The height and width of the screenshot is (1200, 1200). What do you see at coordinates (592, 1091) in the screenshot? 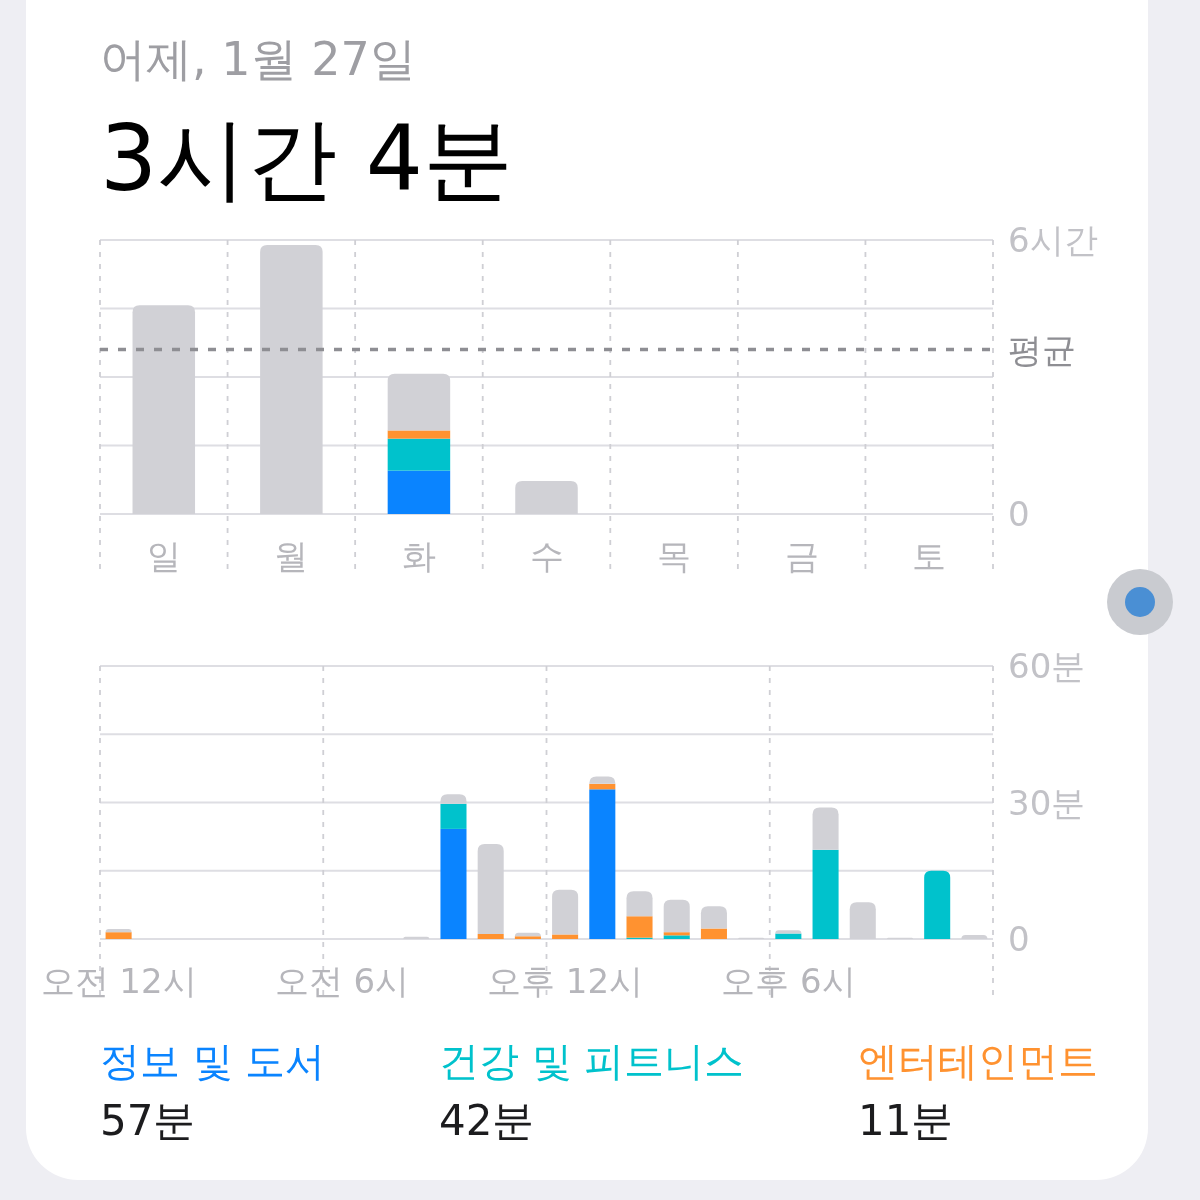
I see `legend-item: 건강 및 피트니스 42분` at bounding box center [592, 1091].